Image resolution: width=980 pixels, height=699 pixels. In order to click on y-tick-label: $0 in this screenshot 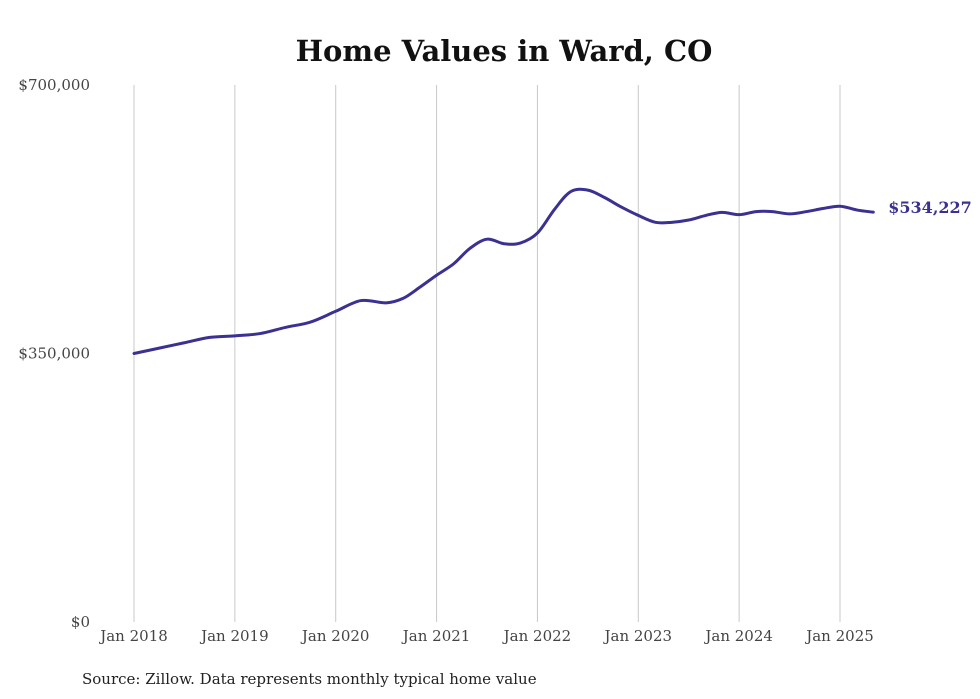, I will do `click(80, 622)`.